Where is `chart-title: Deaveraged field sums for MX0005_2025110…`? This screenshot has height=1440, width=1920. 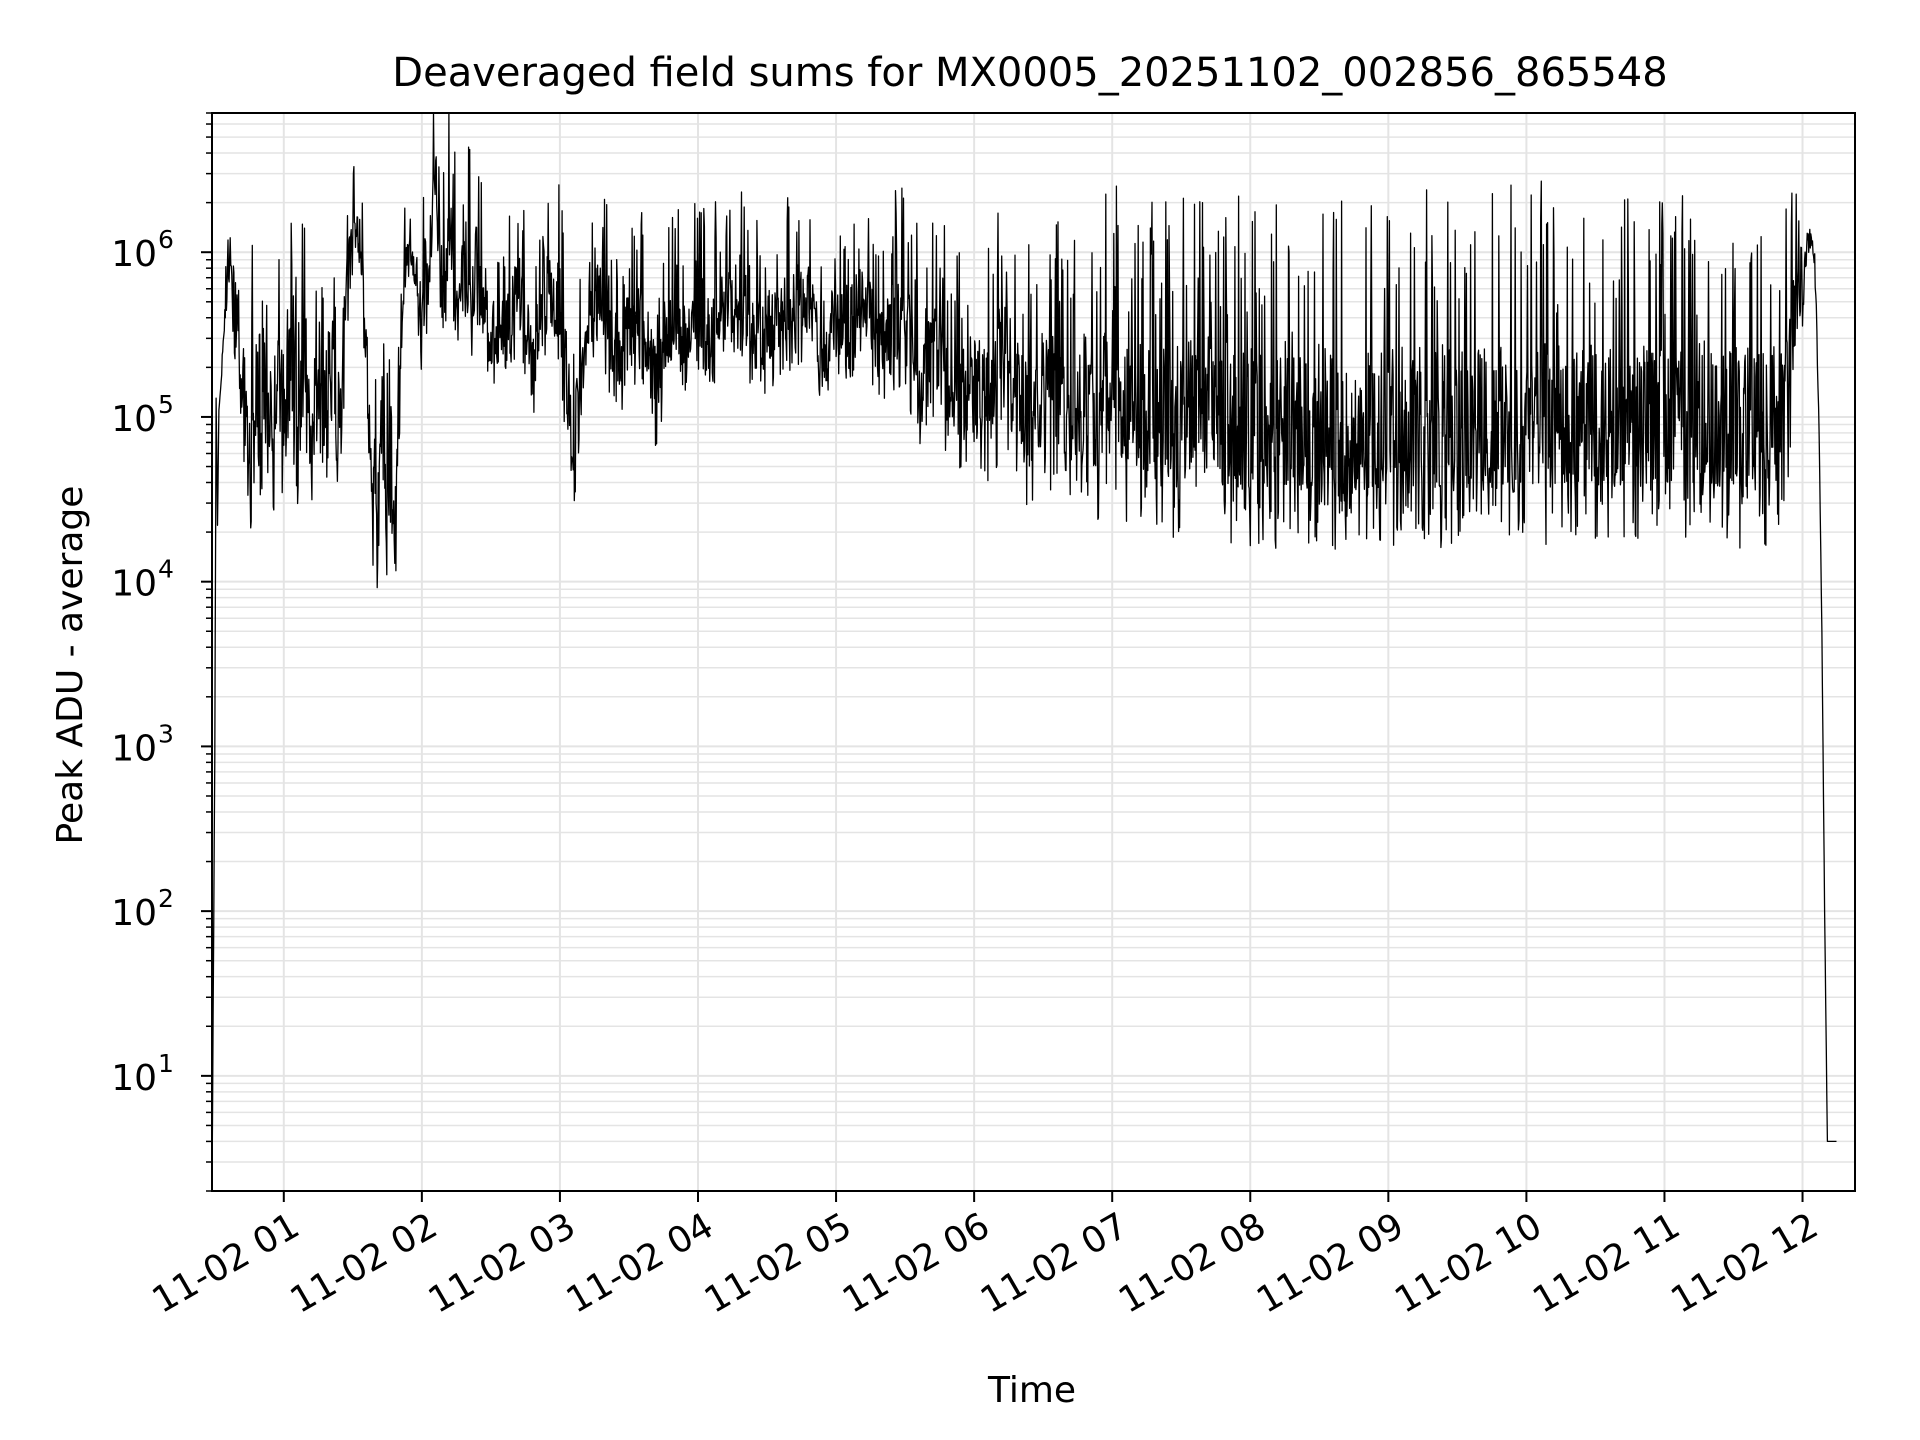
chart-title: Deaveraged field sums for MX0005_2025110… is located at coordinates (1029, 73).